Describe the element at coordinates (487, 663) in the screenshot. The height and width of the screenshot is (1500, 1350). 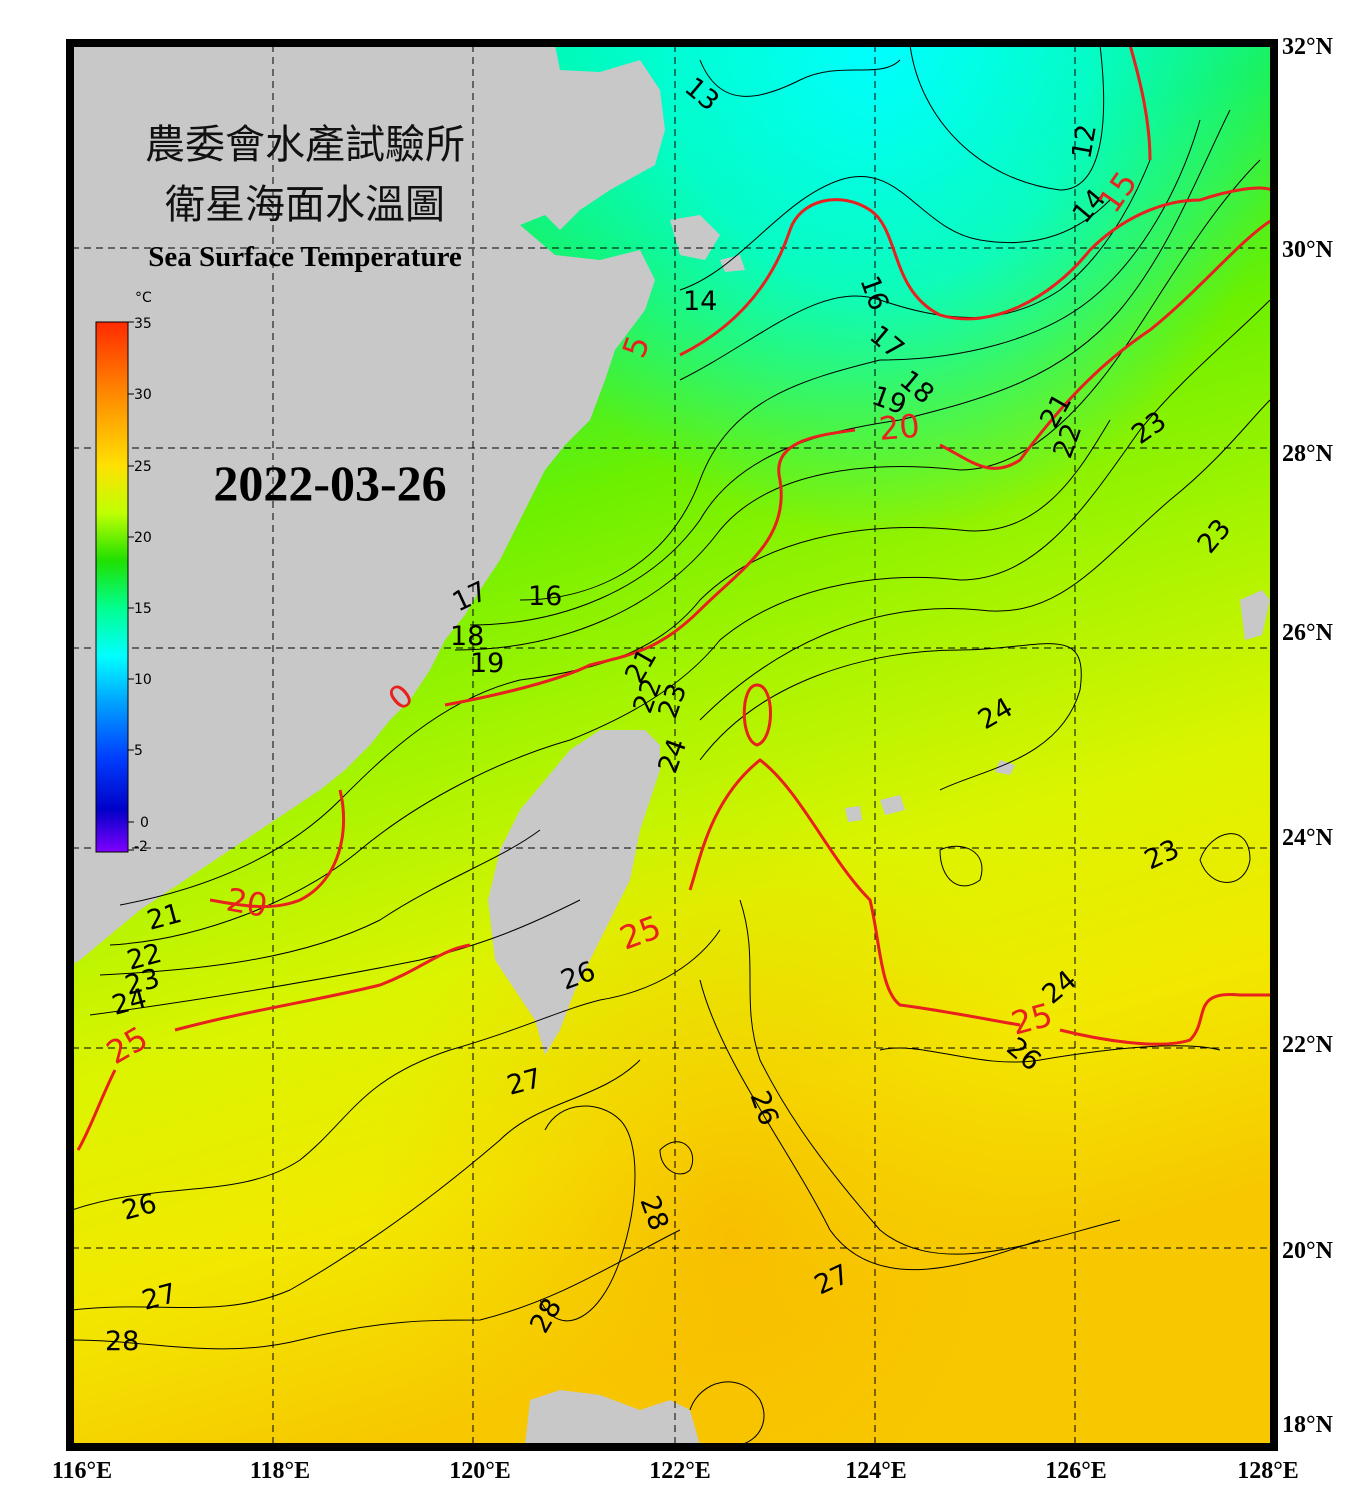
I see `isotherm-label: 19` at that location.